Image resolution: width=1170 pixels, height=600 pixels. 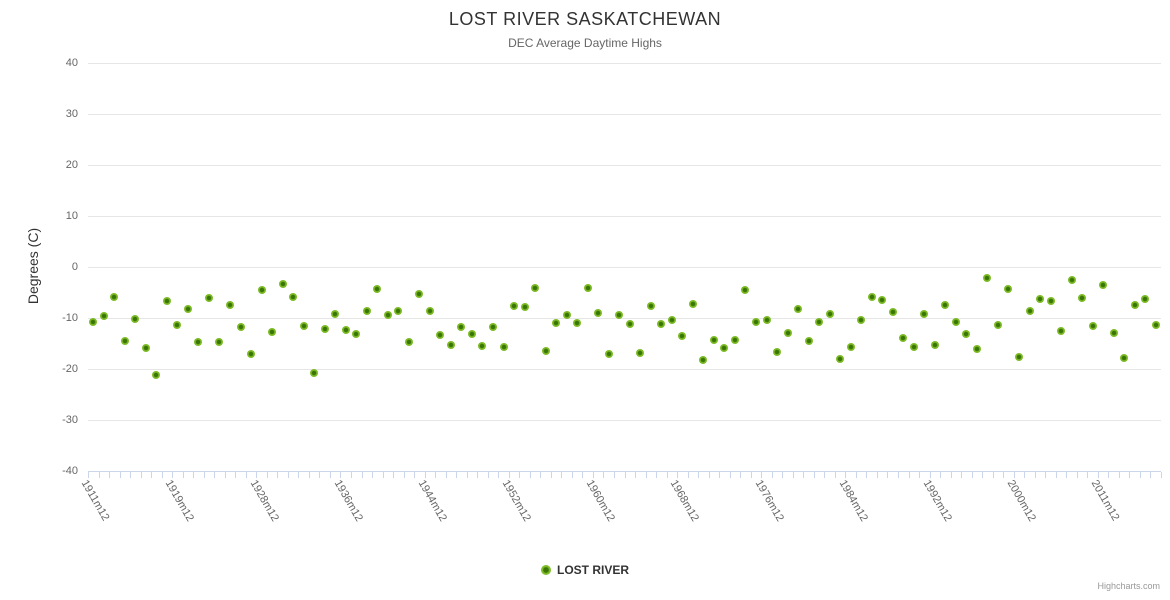 What do you see at coordinates (585, 570) in the screenshot?
I see `legend-item-lost-river: LOST RIVER` at bounding box center [585, 570].